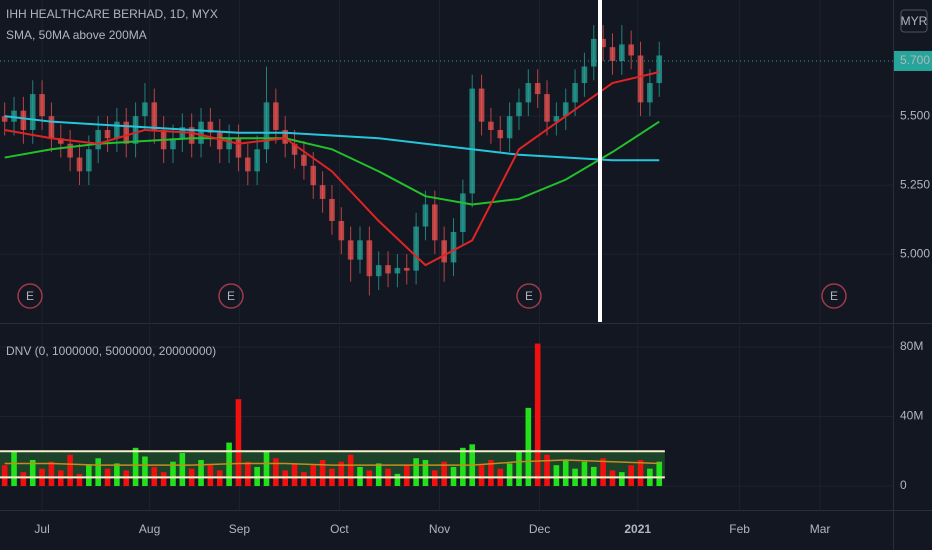  Describe the element at coordinates (112, 14) in the screenshot. I see `chart-title: IHH HEALTHCARE BERHAD, 1D, MYX` at that location.